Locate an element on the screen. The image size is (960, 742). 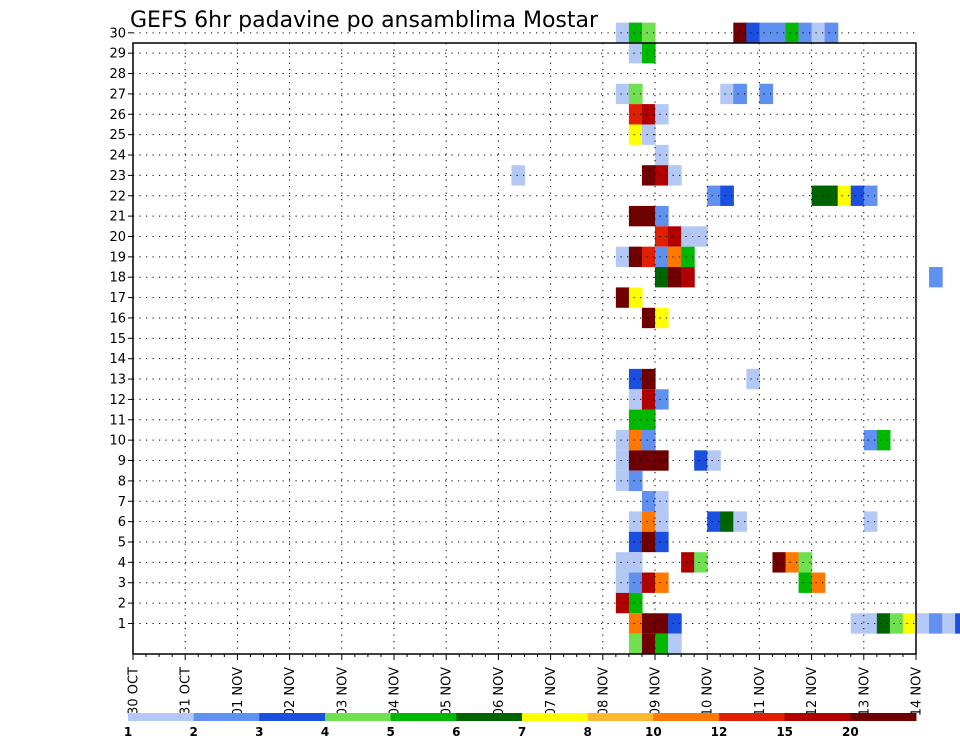
x-tick-label: 07 NOV is located at coordinates (551, 691).